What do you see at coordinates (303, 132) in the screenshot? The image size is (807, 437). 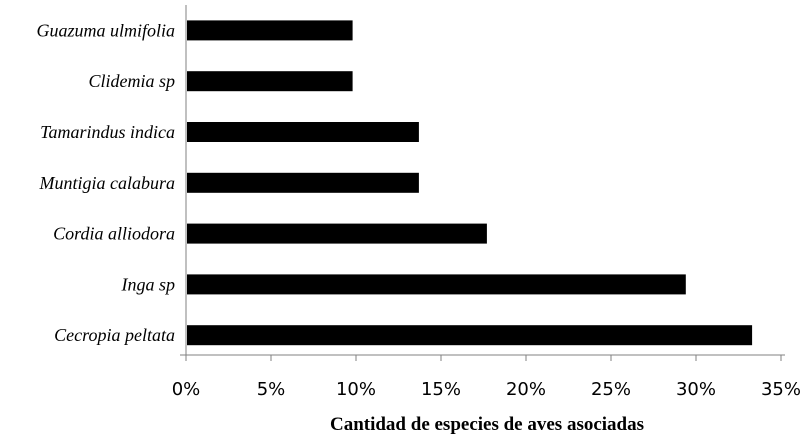 I see `bar-tamarindus-indica` at bounding box center [303, 132].